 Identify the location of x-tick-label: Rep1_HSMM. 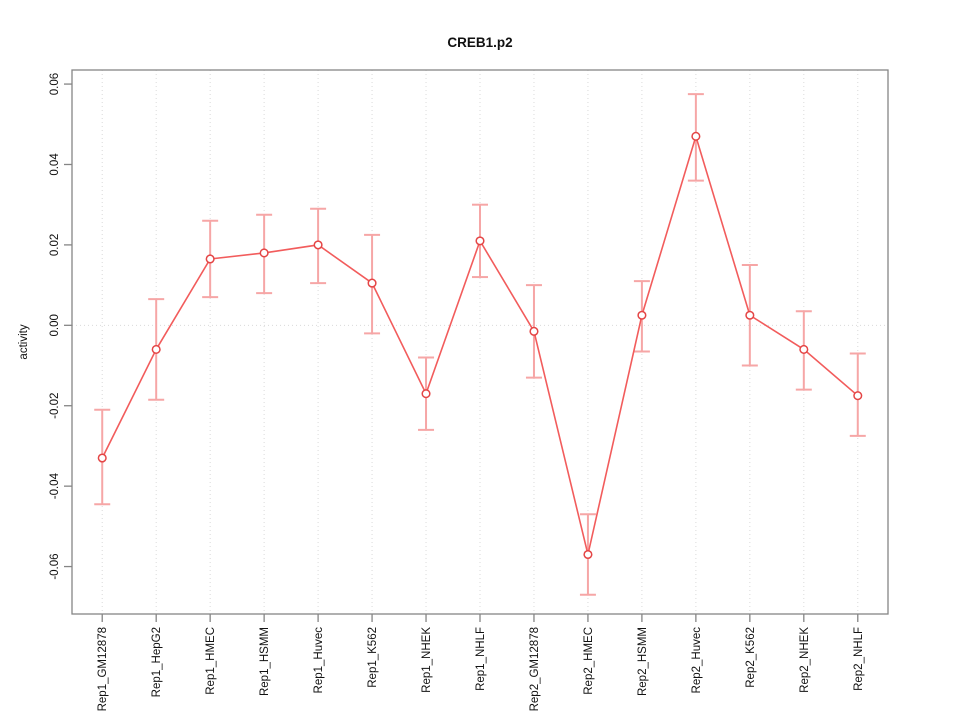
(265, 661).